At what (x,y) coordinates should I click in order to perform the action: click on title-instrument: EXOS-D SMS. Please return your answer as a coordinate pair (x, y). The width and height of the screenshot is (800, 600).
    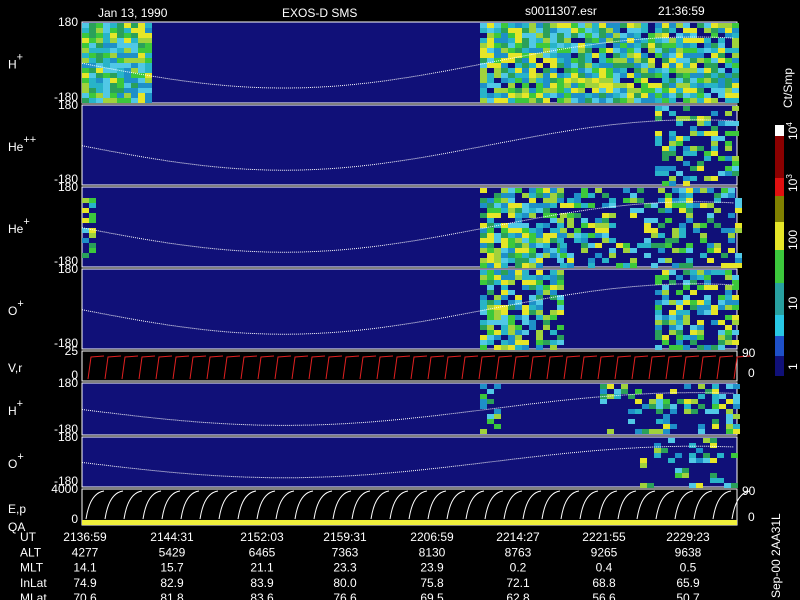
    Looking at the image, I should click on (319, 13).